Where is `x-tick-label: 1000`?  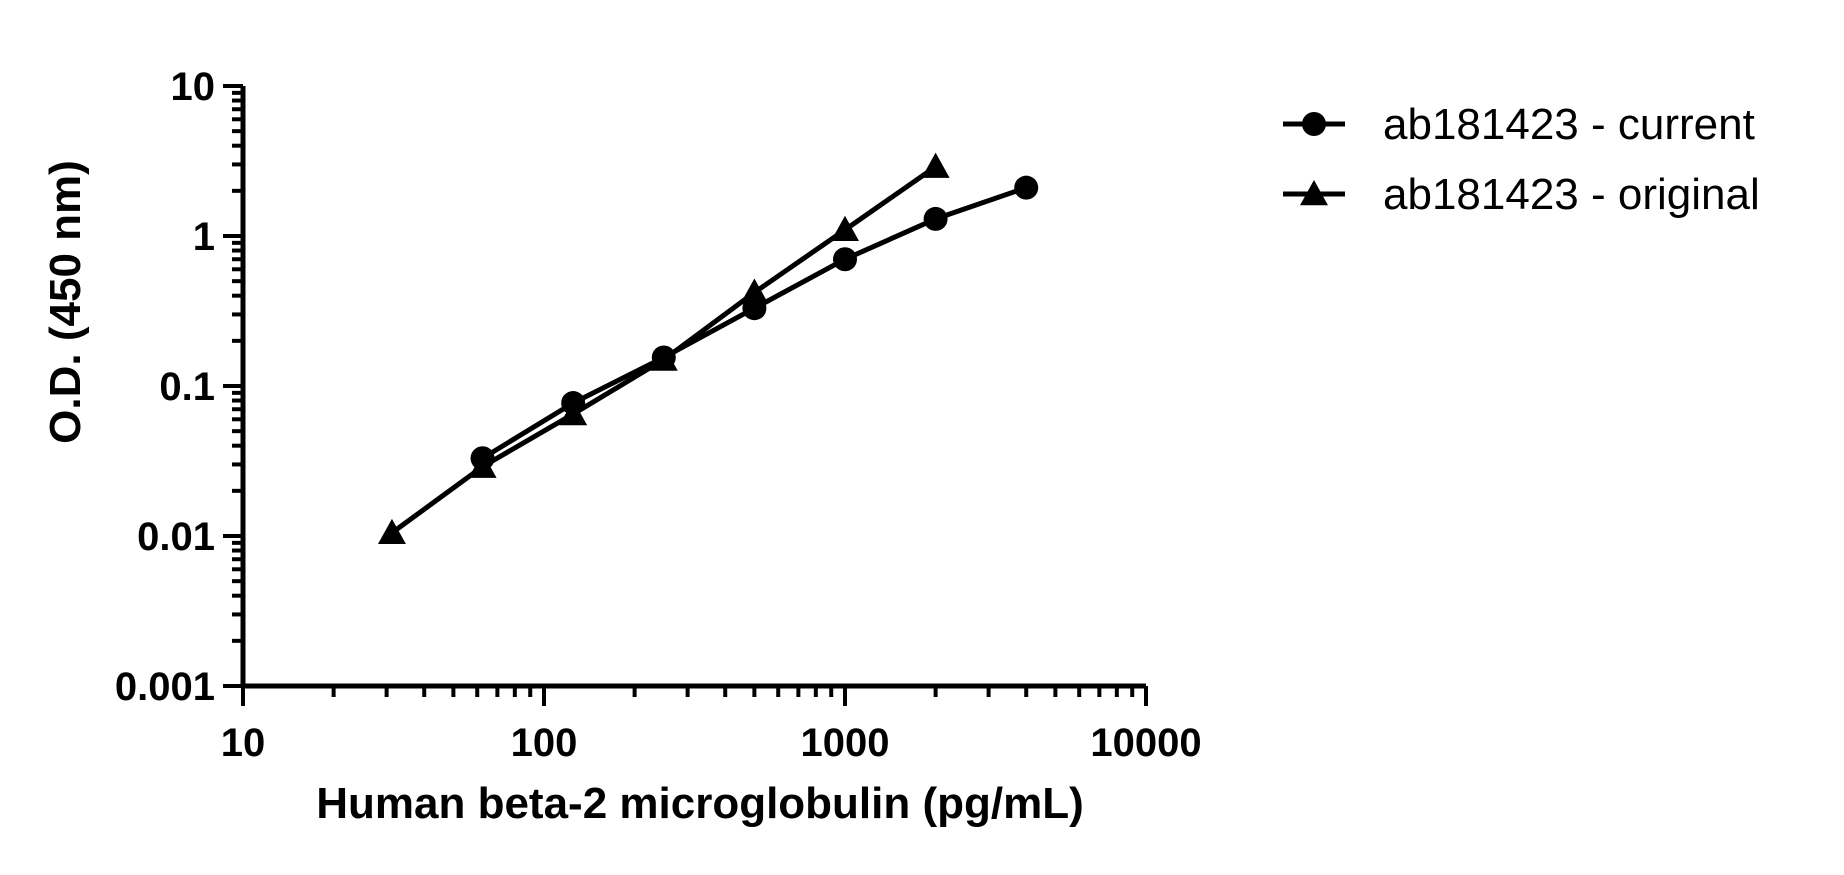
x-tick-label: 1000 is located at coordinates (845, 743).